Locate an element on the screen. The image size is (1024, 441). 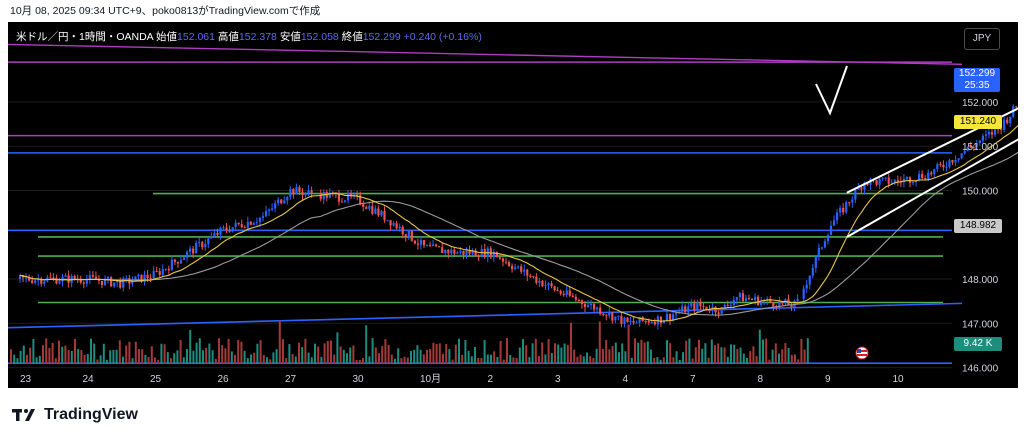
price-axis-tick: 146.000 is located at coordinates (980, 369).